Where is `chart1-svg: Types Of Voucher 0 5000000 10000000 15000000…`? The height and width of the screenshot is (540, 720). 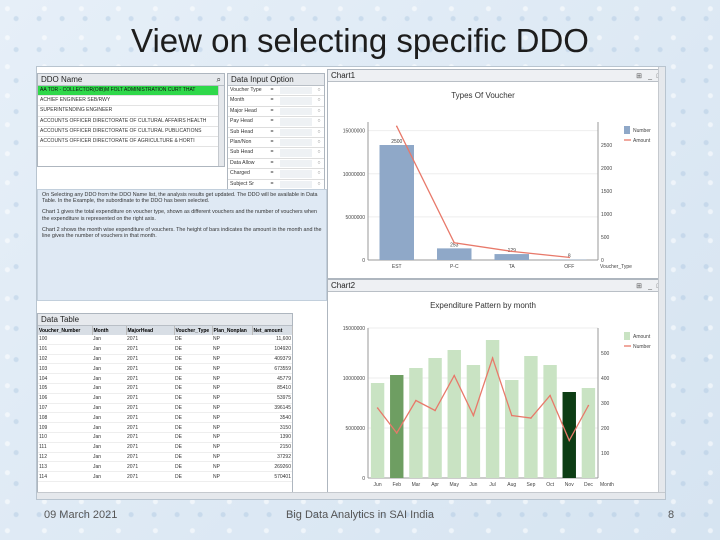 chart1-svg: Types Of Voucher 0 5000000 10000000 15000000… is located at coordinates (497, 180).